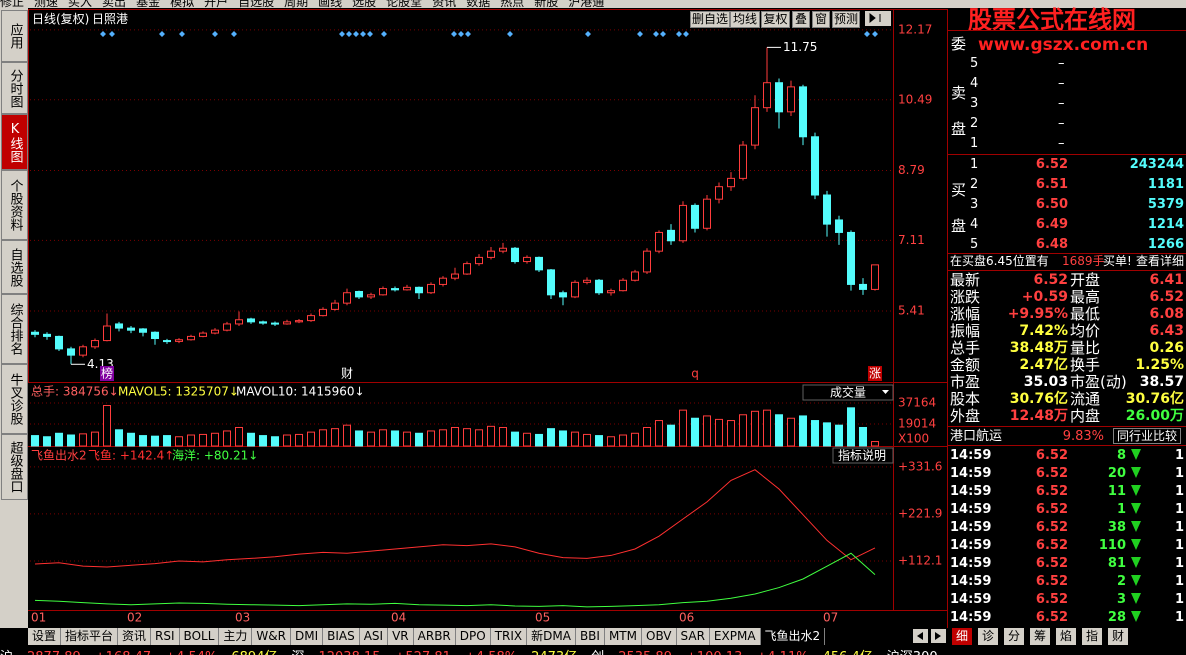 The width and height of the screenshot is (1186, 655). What do you see at coordinates (45, 636) in the screenshot?
I see `indicator-tab: 设置` at bounding box center [45, 636].